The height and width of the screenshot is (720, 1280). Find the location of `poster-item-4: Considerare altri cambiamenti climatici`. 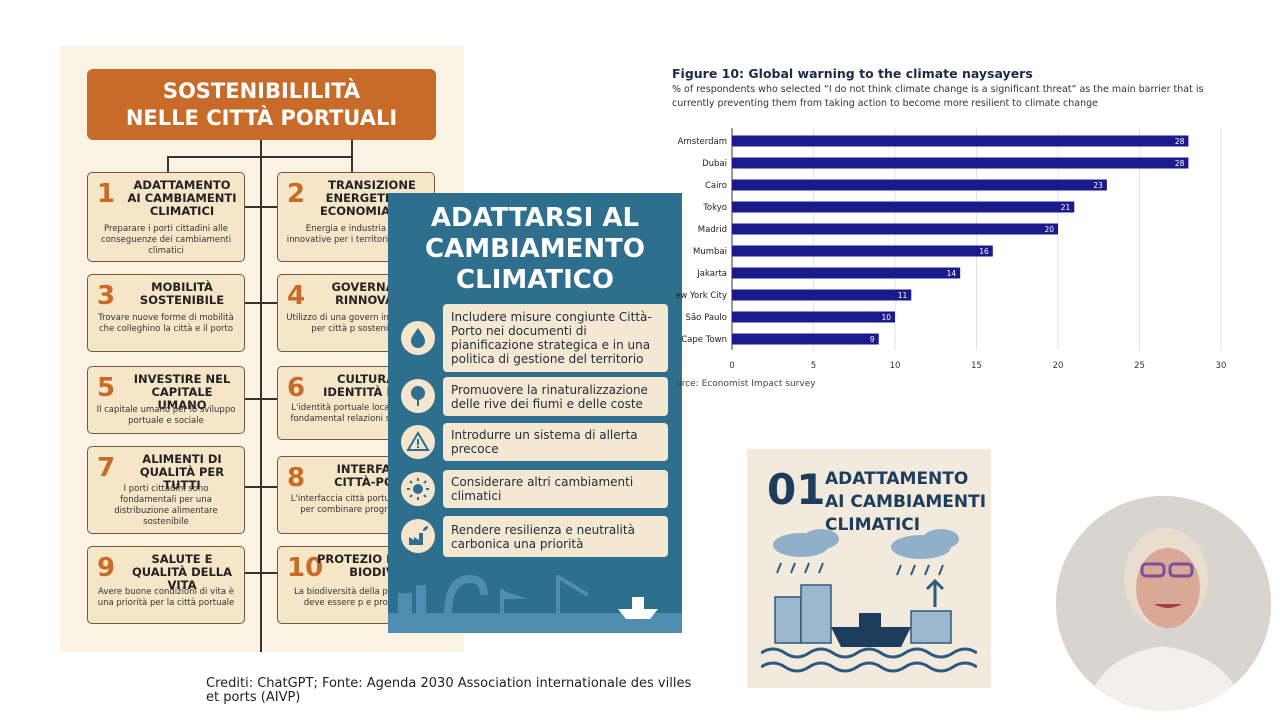

poster-item-4: Considerare altri cambiamenti climatici is located at coordinates (532, 489).